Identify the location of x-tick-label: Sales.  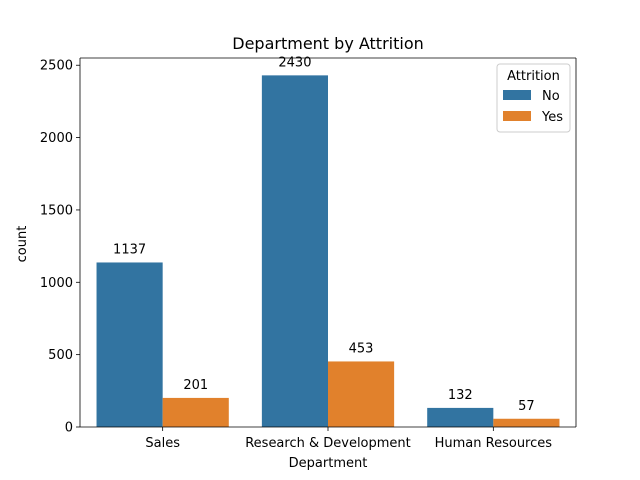
(162, 443).